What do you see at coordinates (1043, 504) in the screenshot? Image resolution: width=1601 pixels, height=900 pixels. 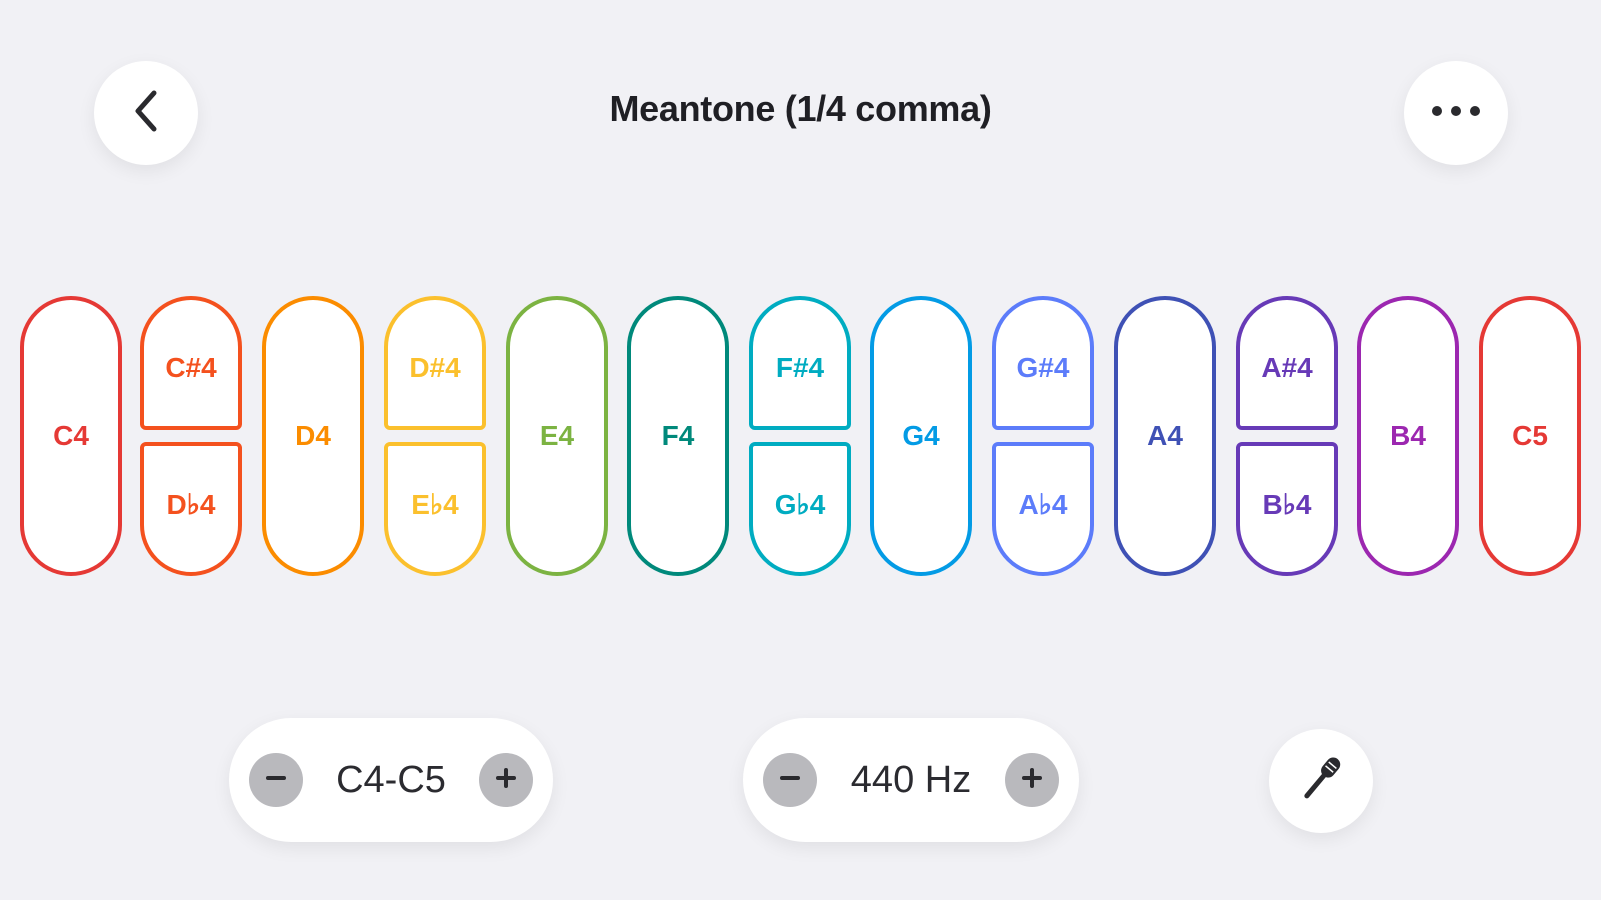 I see `key-label: A♭4` at bounding box center [1043, 504].